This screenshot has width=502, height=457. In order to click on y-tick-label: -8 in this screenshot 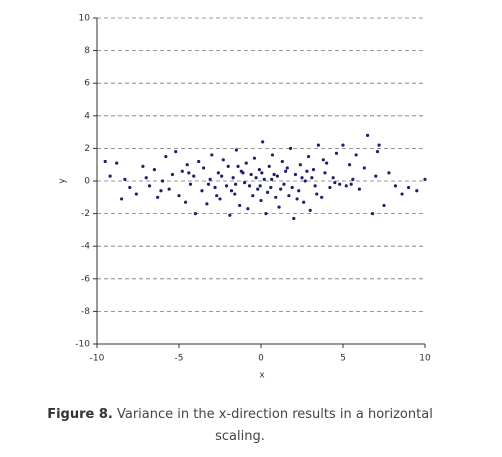, I will do `click(85, 312)`.